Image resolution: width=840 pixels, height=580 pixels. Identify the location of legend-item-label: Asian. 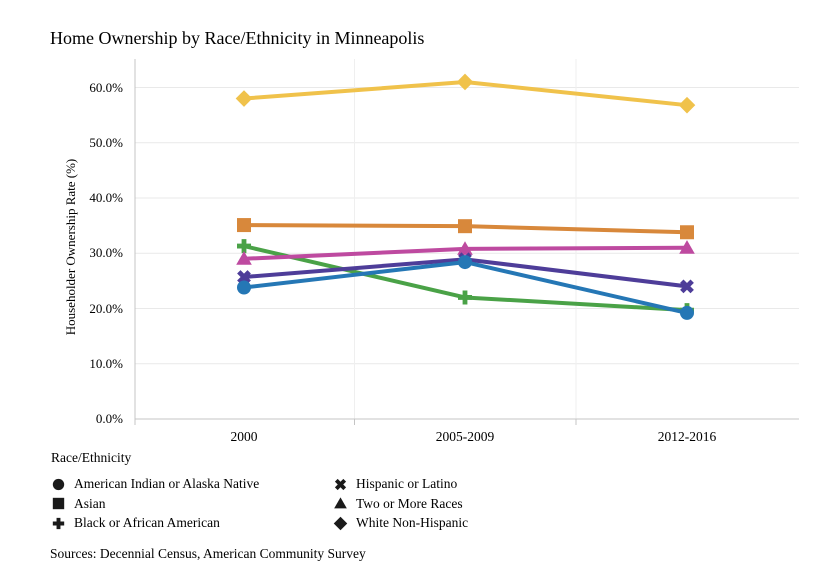
(90, 503).